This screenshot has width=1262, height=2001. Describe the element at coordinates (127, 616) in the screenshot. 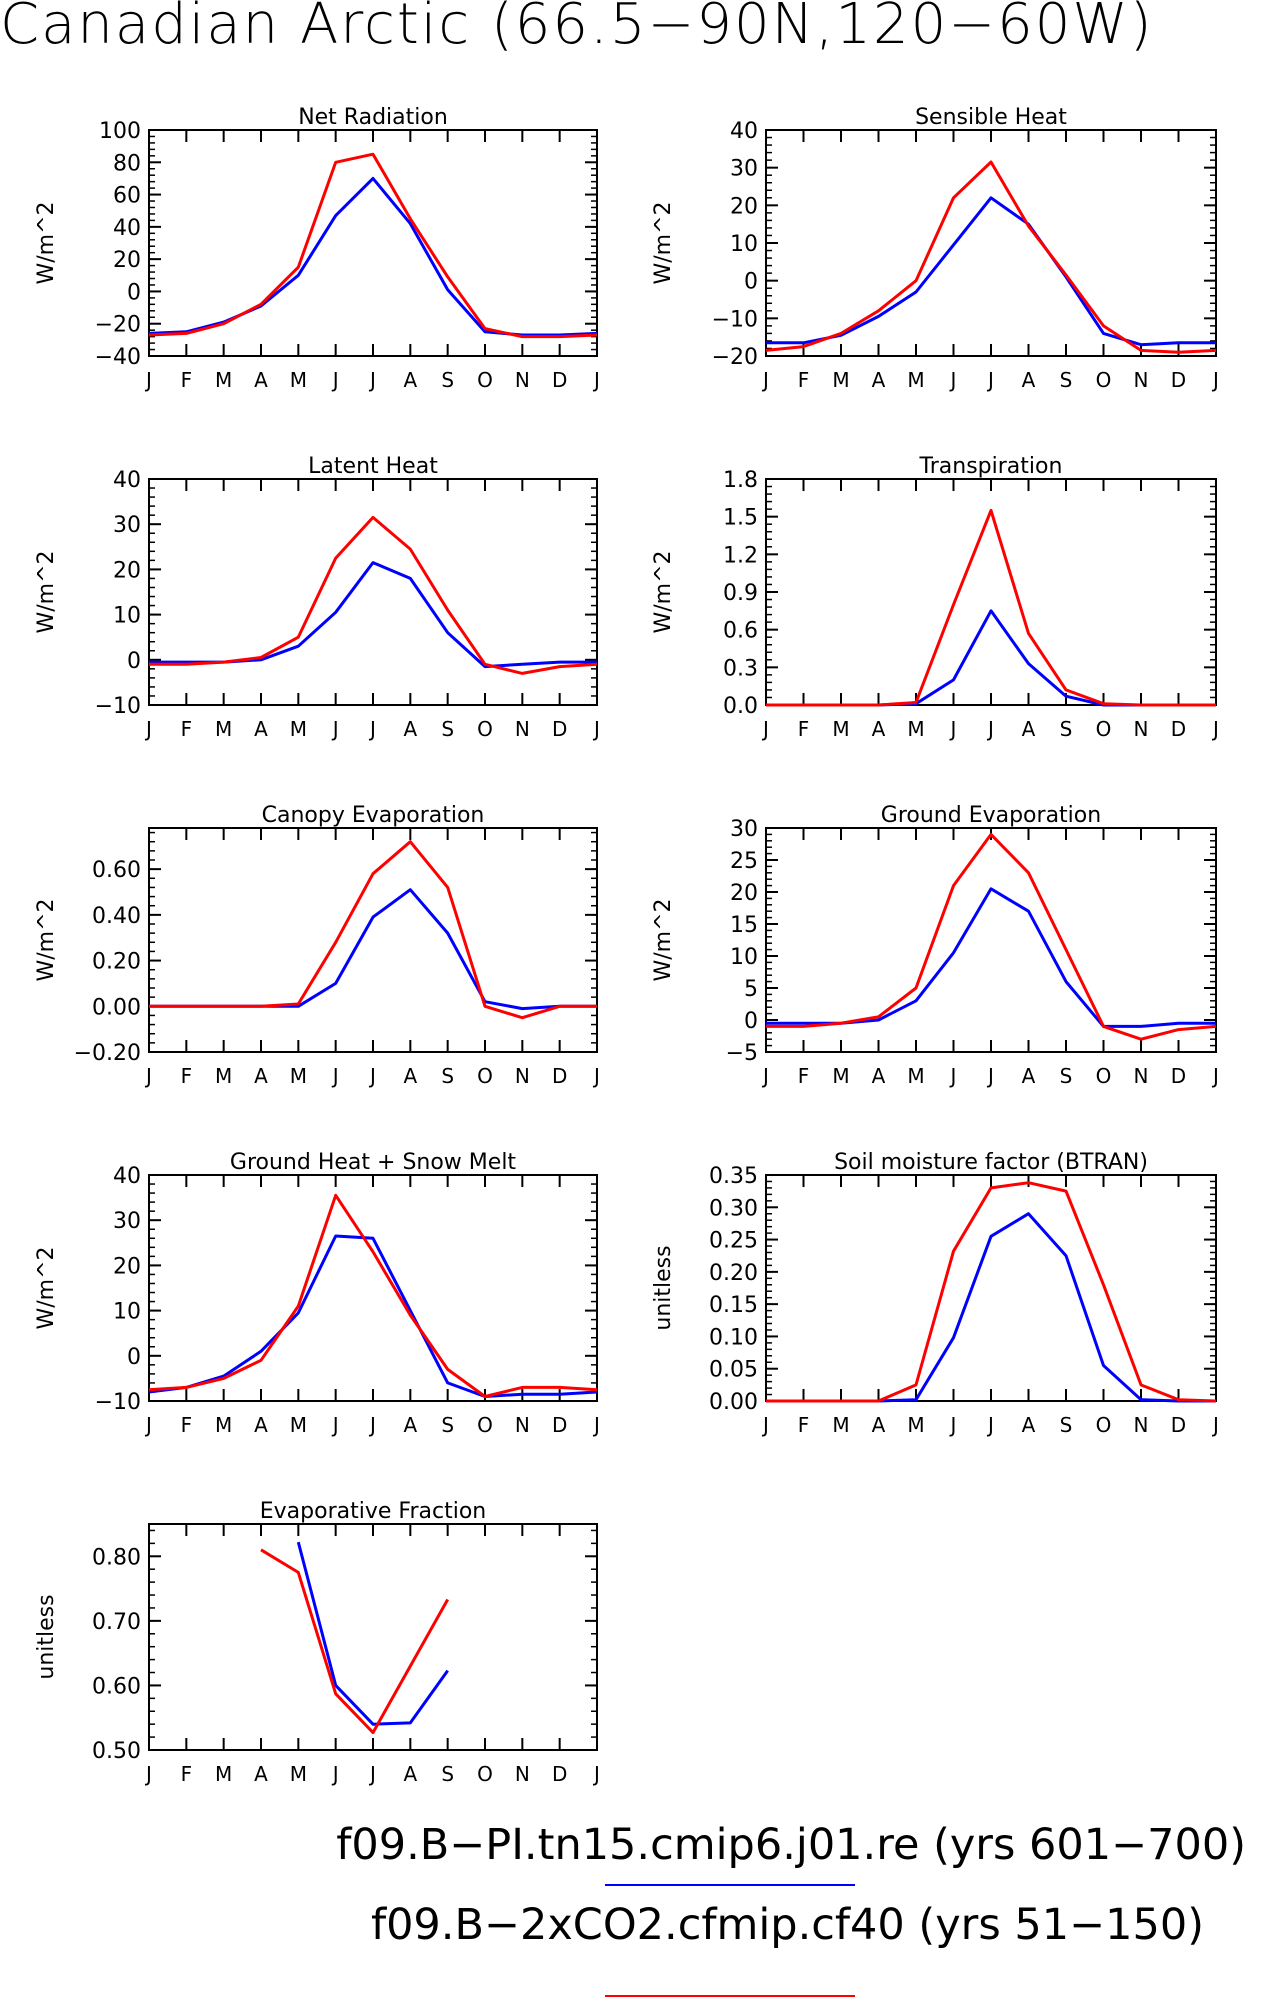

I see `y-tick-label: 10` at that location.